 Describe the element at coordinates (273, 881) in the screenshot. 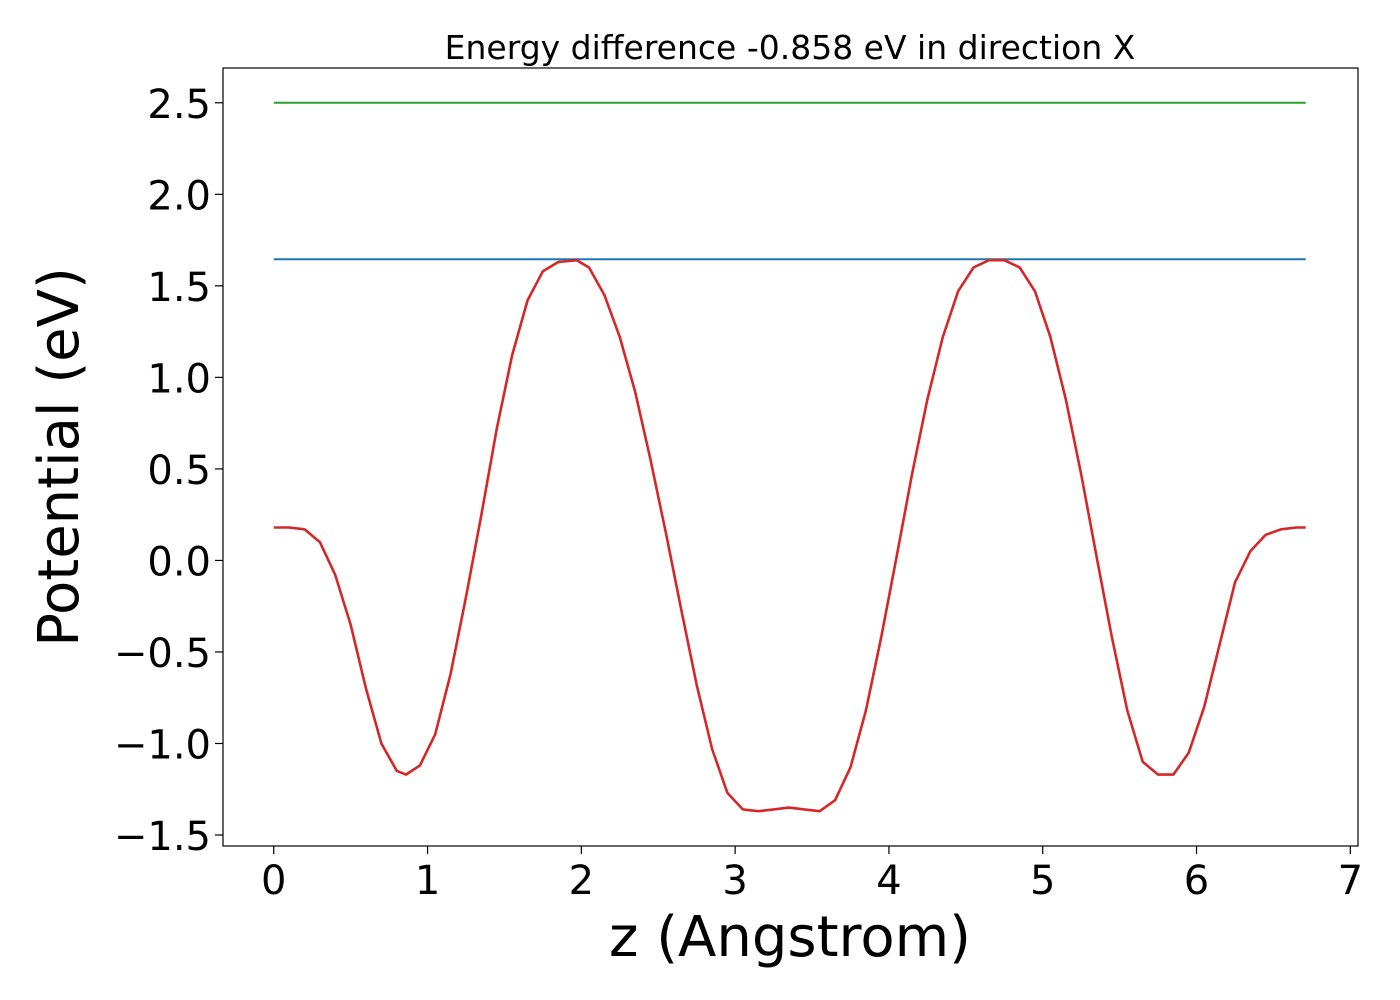

I see `x-tick-label: 0` at that location.